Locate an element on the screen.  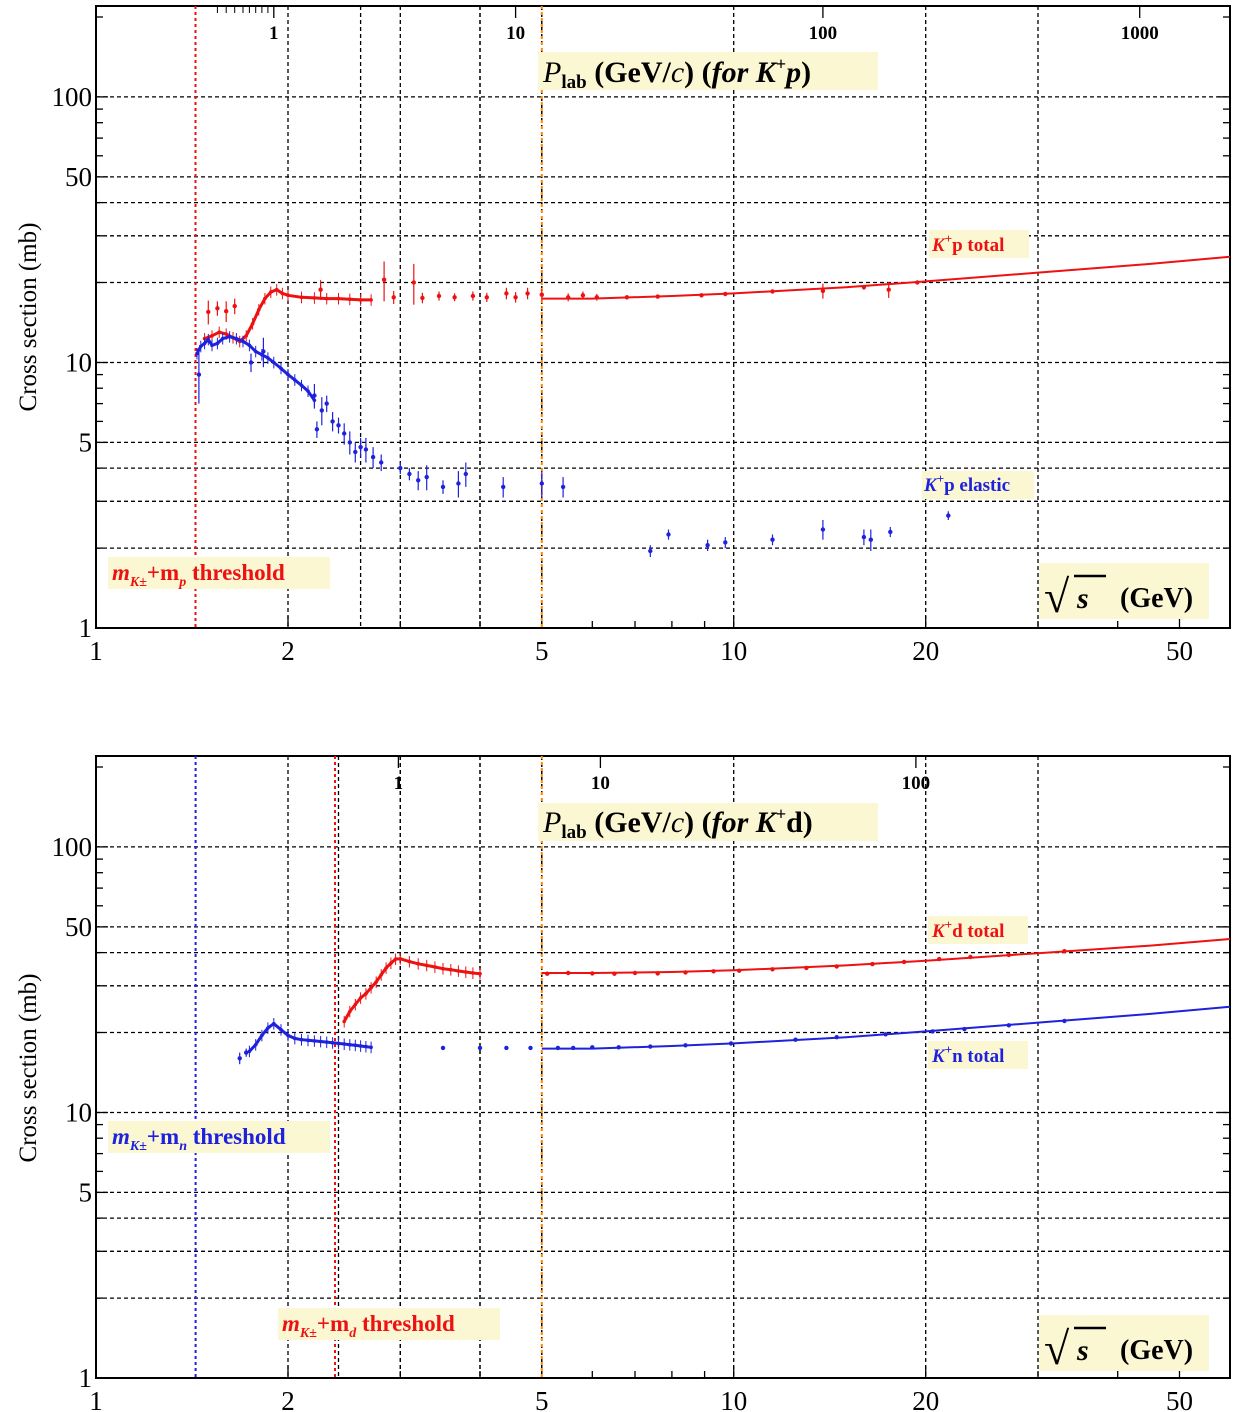
bottom-y-tick-label: 1 is located at coordinates (86, 1378).